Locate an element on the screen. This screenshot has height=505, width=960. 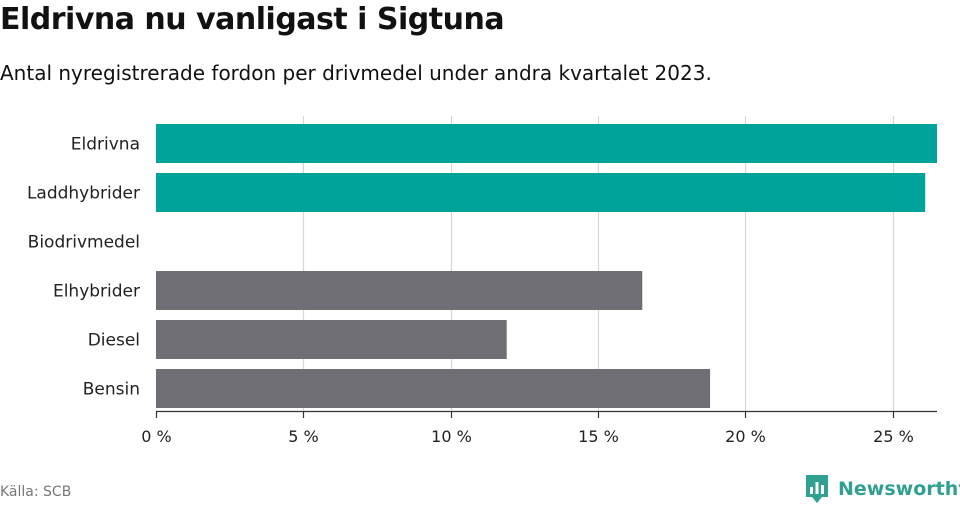
x-tick-label: 20 % is located at coordinates (745, 436).